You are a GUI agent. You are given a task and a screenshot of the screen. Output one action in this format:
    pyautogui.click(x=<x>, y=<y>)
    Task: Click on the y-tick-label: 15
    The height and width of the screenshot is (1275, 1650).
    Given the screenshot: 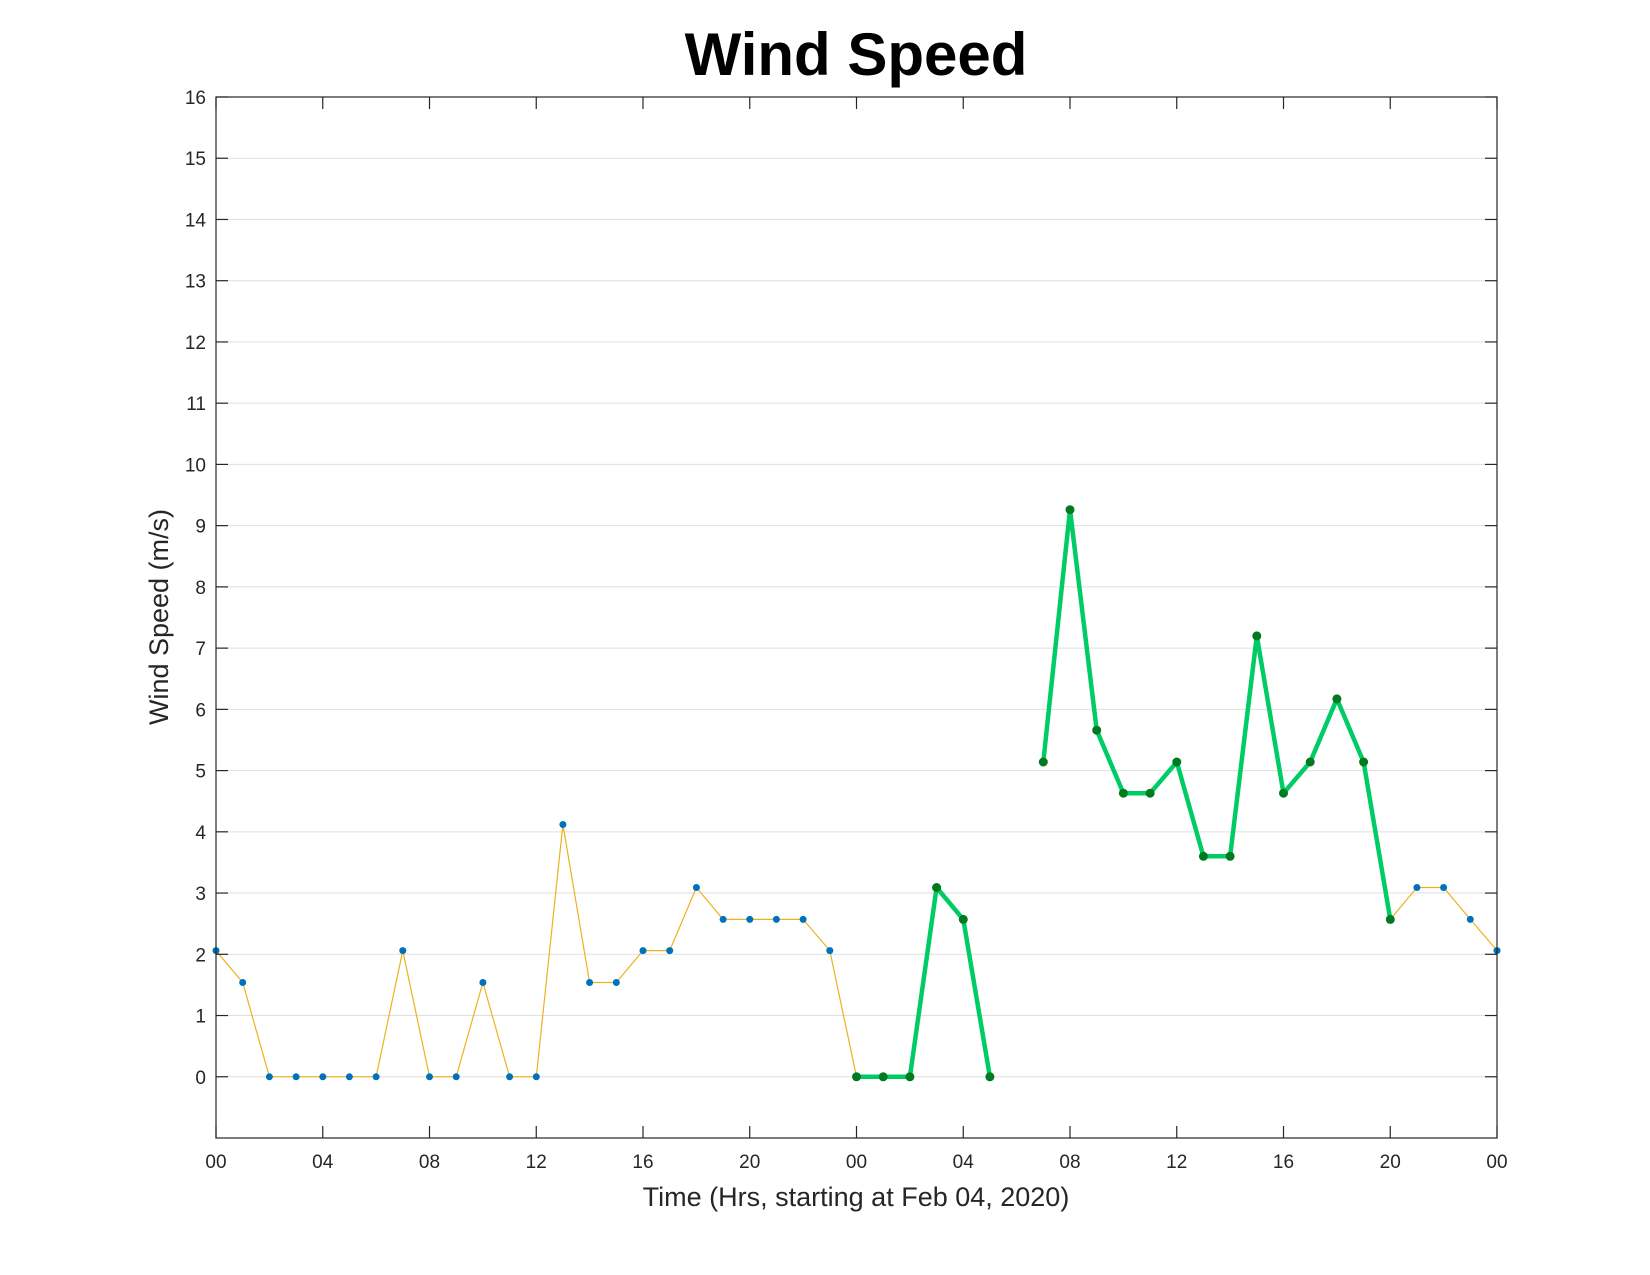 What is the action you would take?
    pyautogui.click(x=195, y=159)
    